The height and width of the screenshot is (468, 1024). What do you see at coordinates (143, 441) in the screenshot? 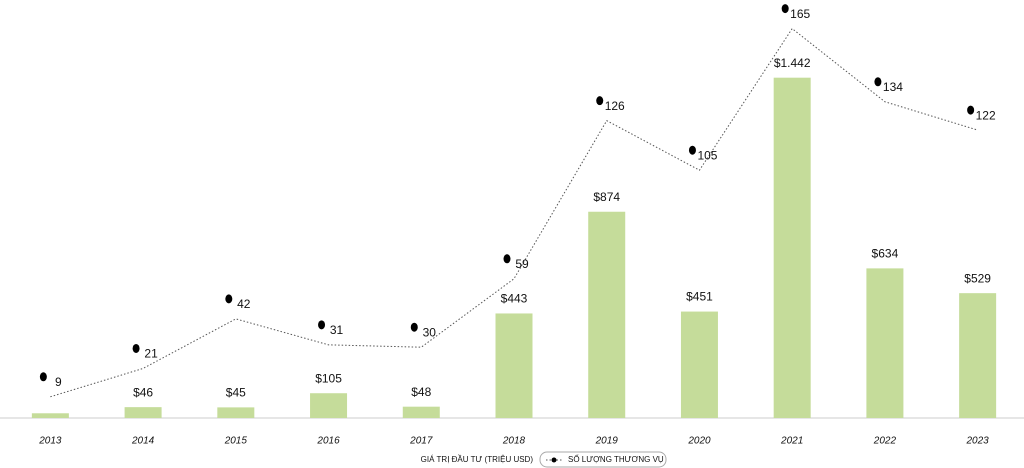
I see `x-tick-label: 2014` at bounding box center [143, 441].